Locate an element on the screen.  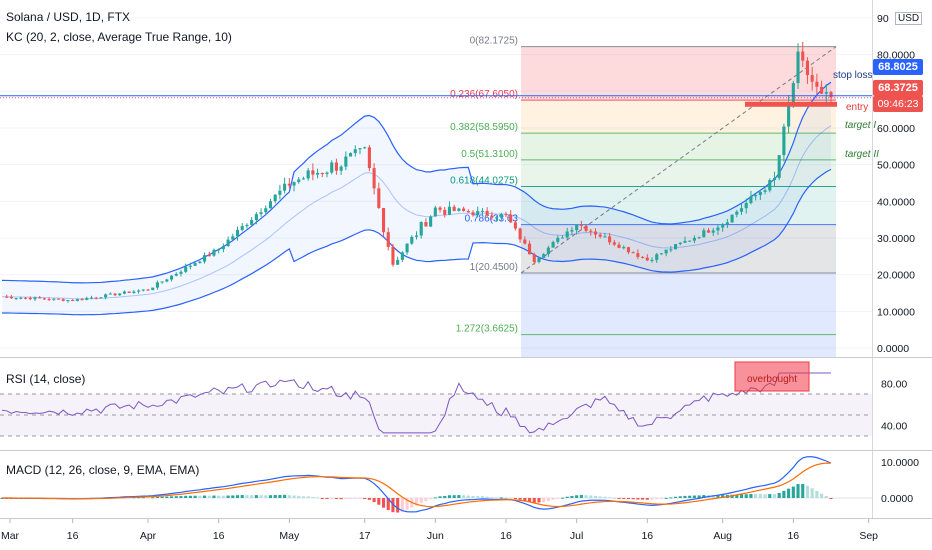
time-axis-svg: Mar 16 Apr 16 May 17 Jun 16 Jul 16 Aug 16 Sep is located at coordinates (439, 530).